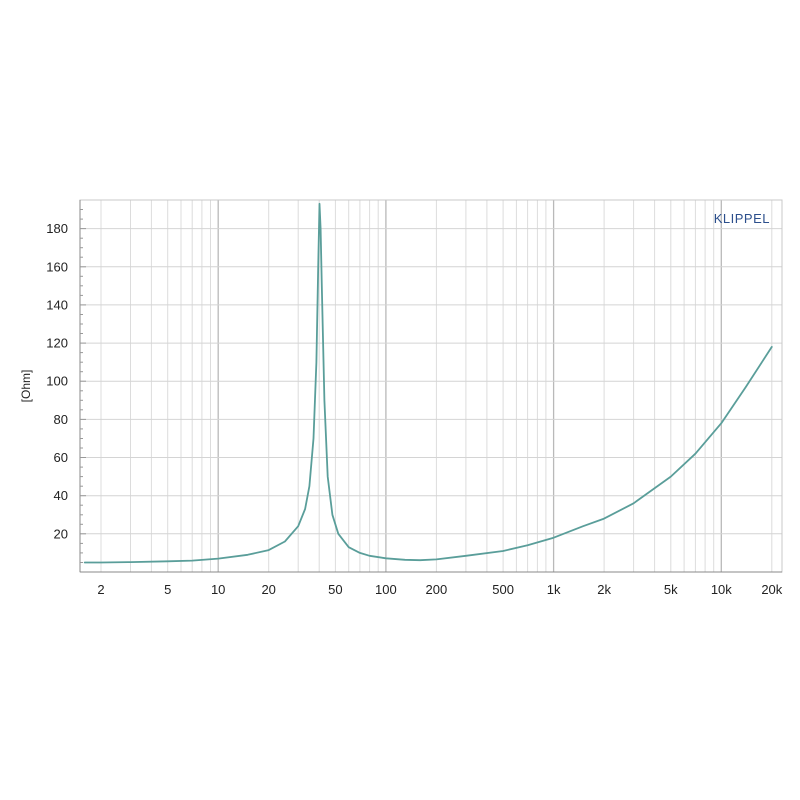 The image size is (800, 800). I want to click on x-tick-label: 500, so click(503, 589).